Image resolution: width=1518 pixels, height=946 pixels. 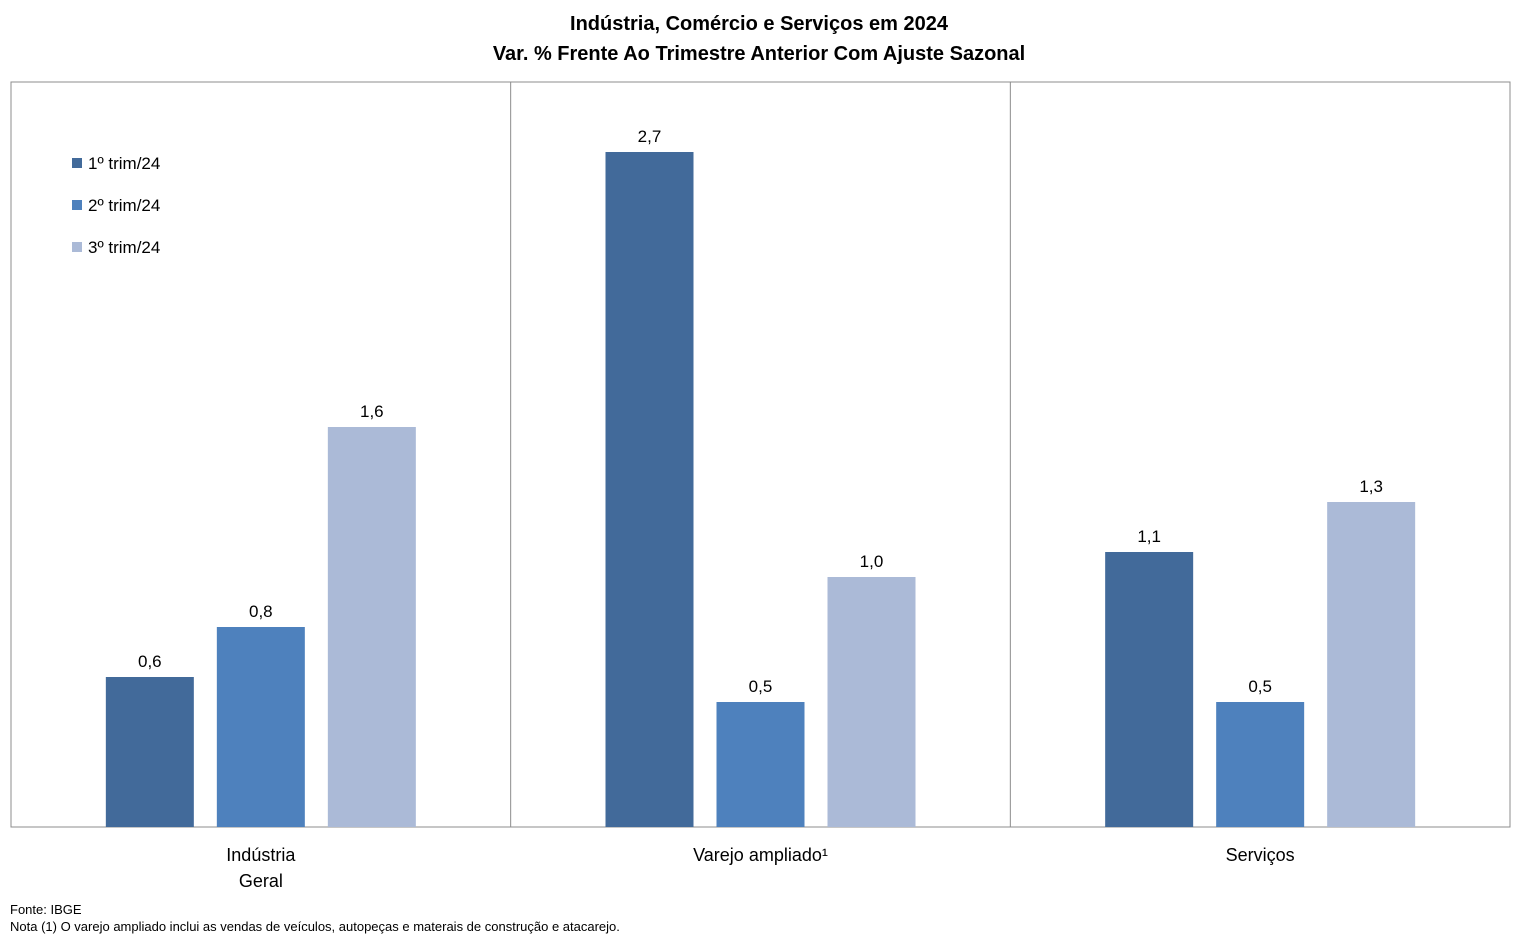 I want to click on legend-label: 1º trim/24, so click(x=124, y=163).